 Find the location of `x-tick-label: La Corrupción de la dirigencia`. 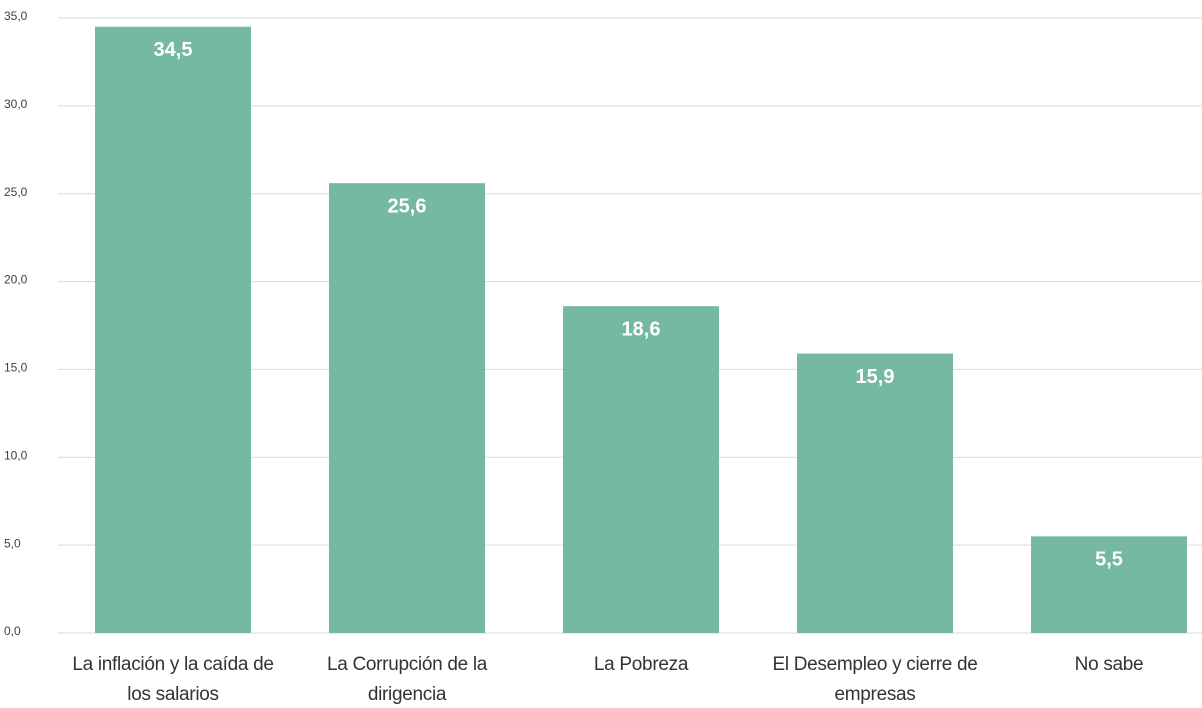

x-tick-label: La Corrupción de la dirigencia is located at coordinates (407, 679).